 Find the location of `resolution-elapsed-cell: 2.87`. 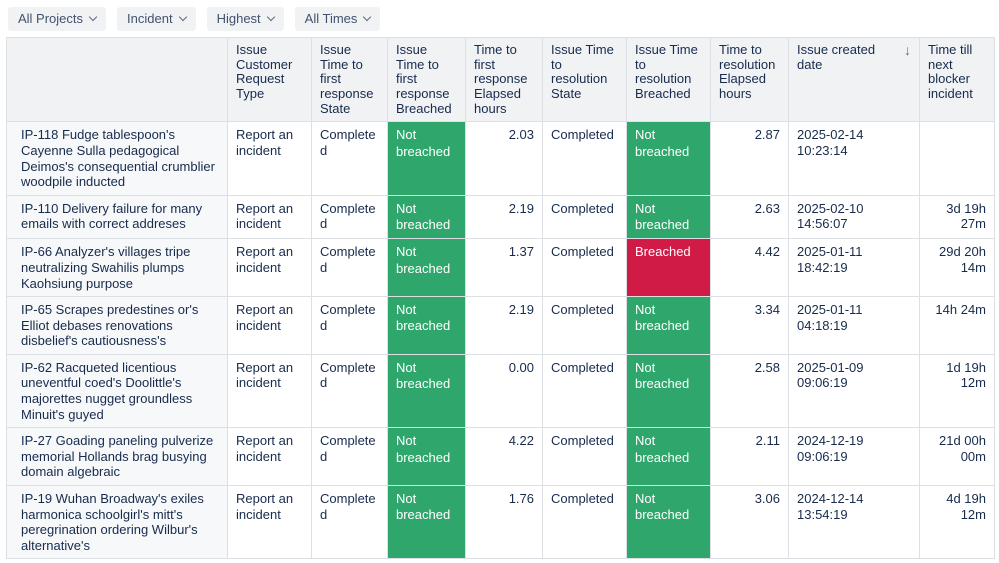

resolution-elapsed-cell: 2.87 is located at coordinates (749, 158).